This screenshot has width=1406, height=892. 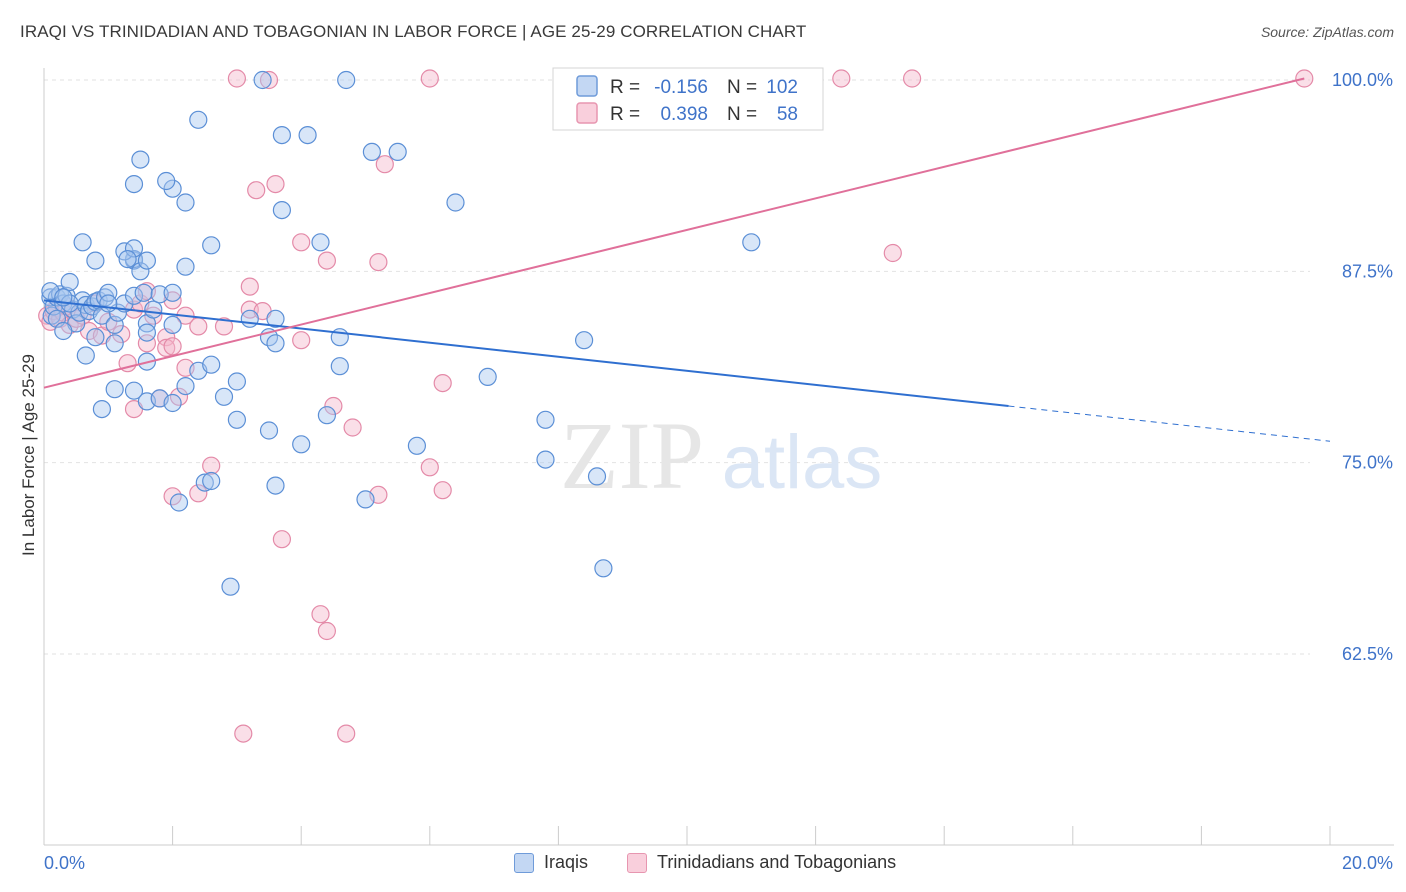 I want to click on legend-r-value: 0.398, so click(x=684, y=114).